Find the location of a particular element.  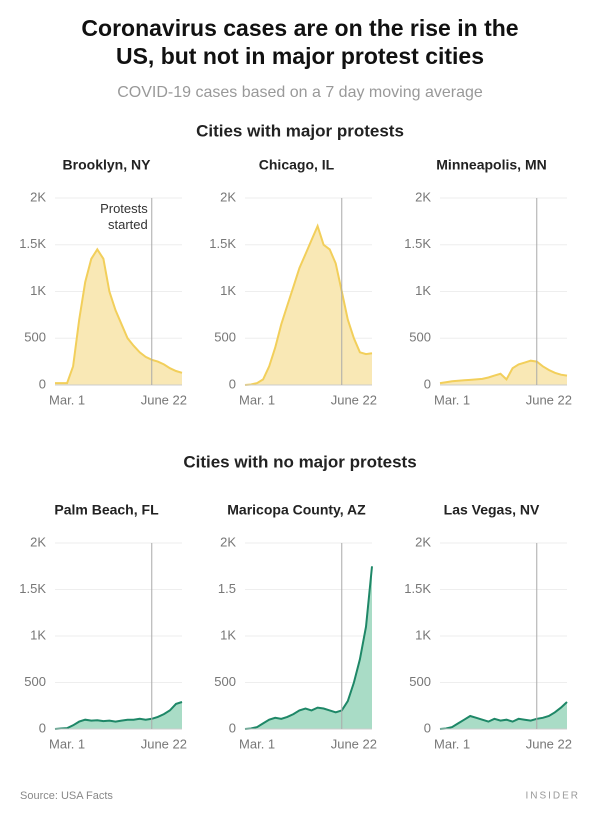

source: Source: USA Facts is located at coordinates (66, 796).